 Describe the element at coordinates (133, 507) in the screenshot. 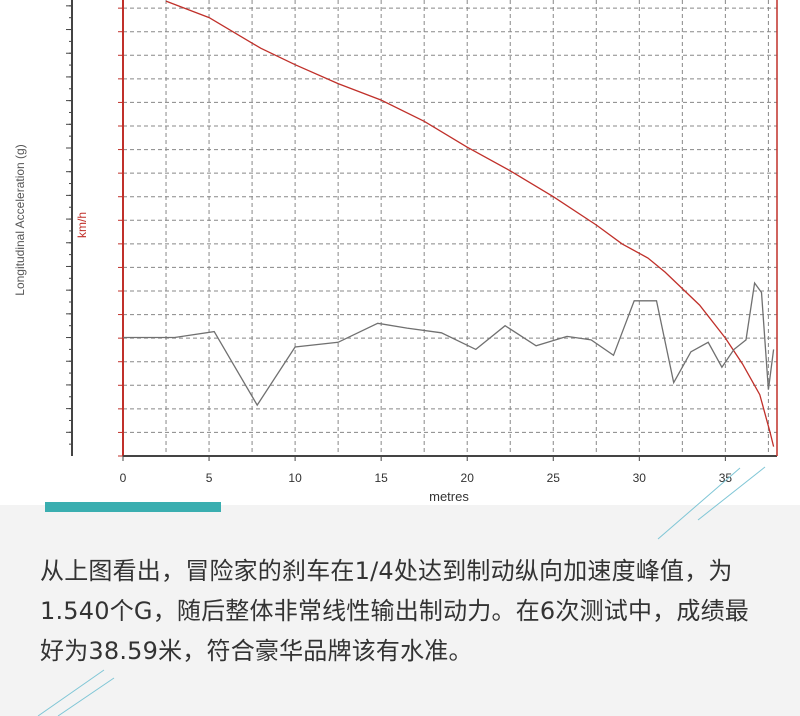

I see `accent-bar` at that location.